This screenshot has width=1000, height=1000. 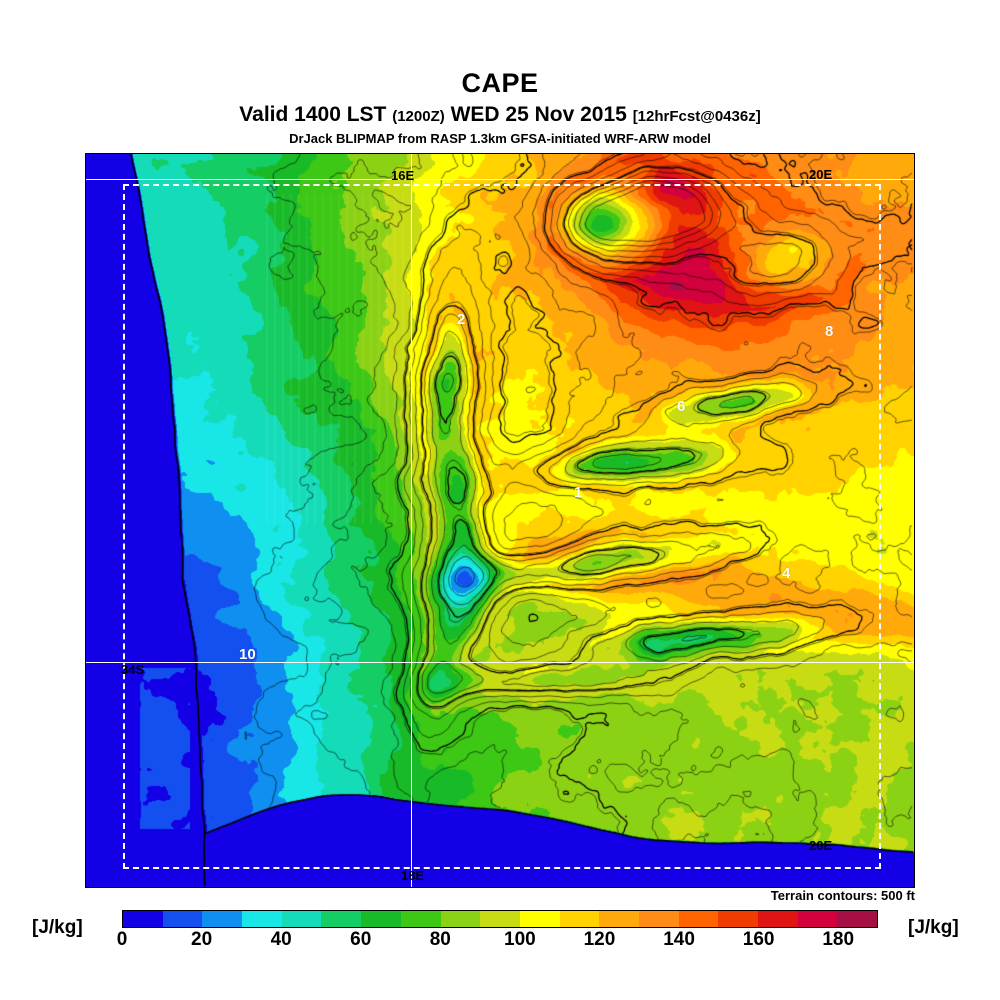 What do you see at coordinates (520, 939) in the screenshot?
I see `colorbar-tick: 100` at bounding box center [520, 939].